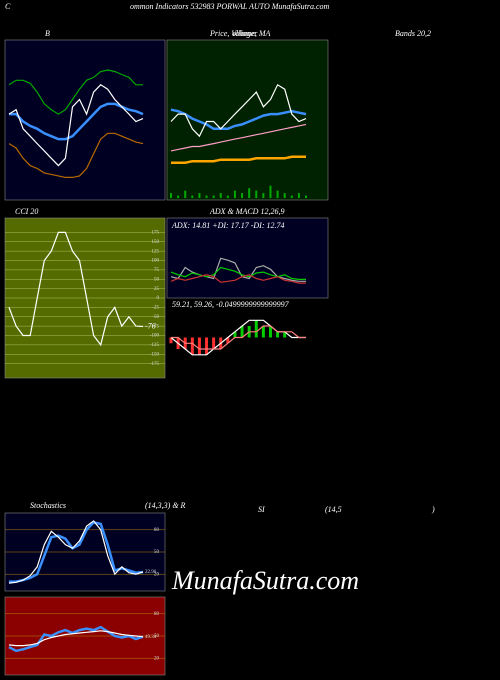  I want to click on y-tick-label: 0, so click(158, 298).